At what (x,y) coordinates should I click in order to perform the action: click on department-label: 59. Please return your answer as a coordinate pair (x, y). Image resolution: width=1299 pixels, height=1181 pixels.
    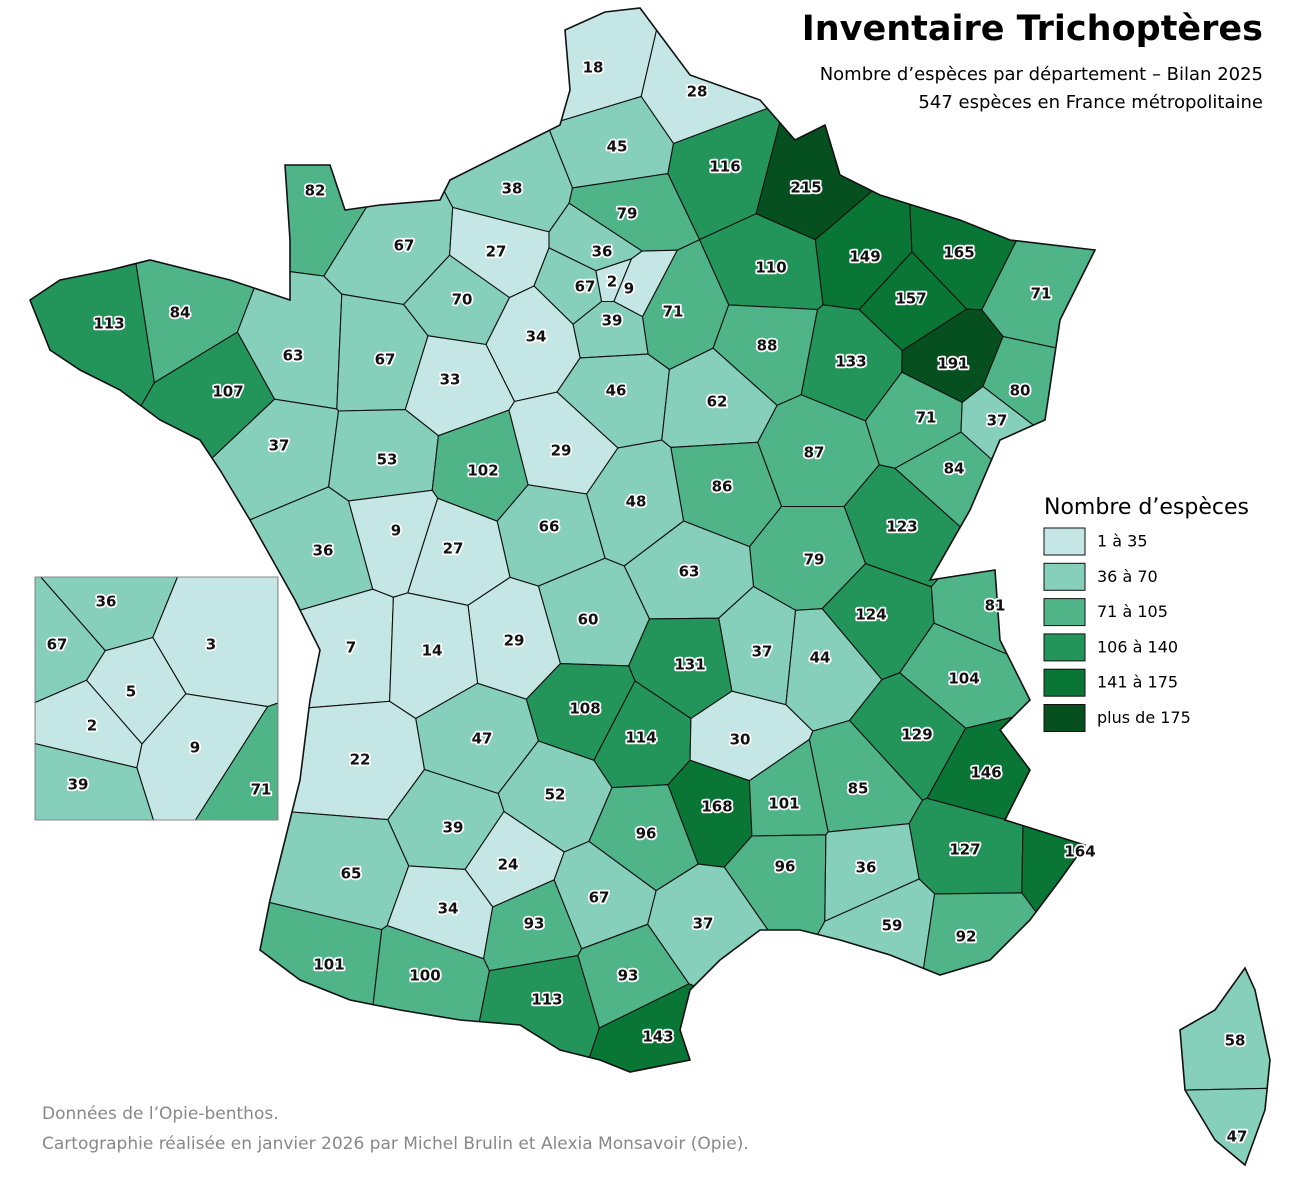
    Looking at the image, I should click on (892, 926).